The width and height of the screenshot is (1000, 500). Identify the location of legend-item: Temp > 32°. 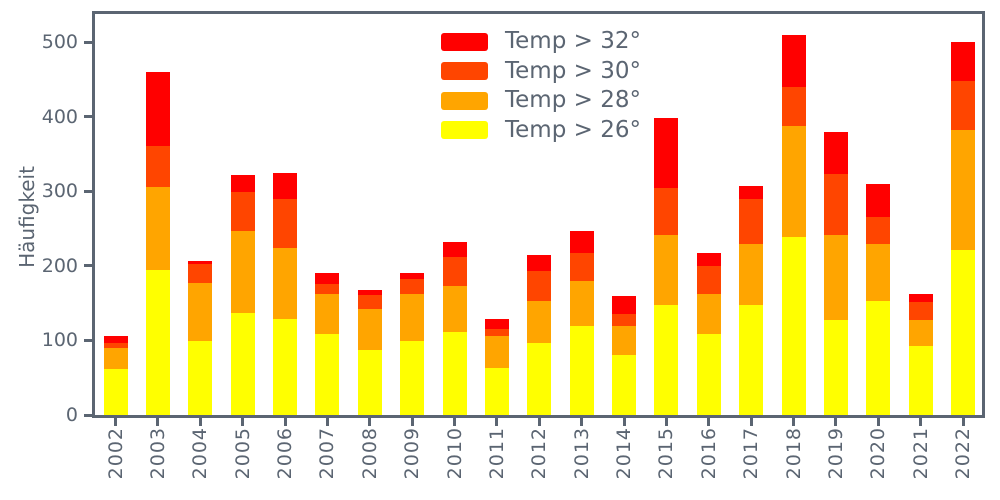
(541, 41).